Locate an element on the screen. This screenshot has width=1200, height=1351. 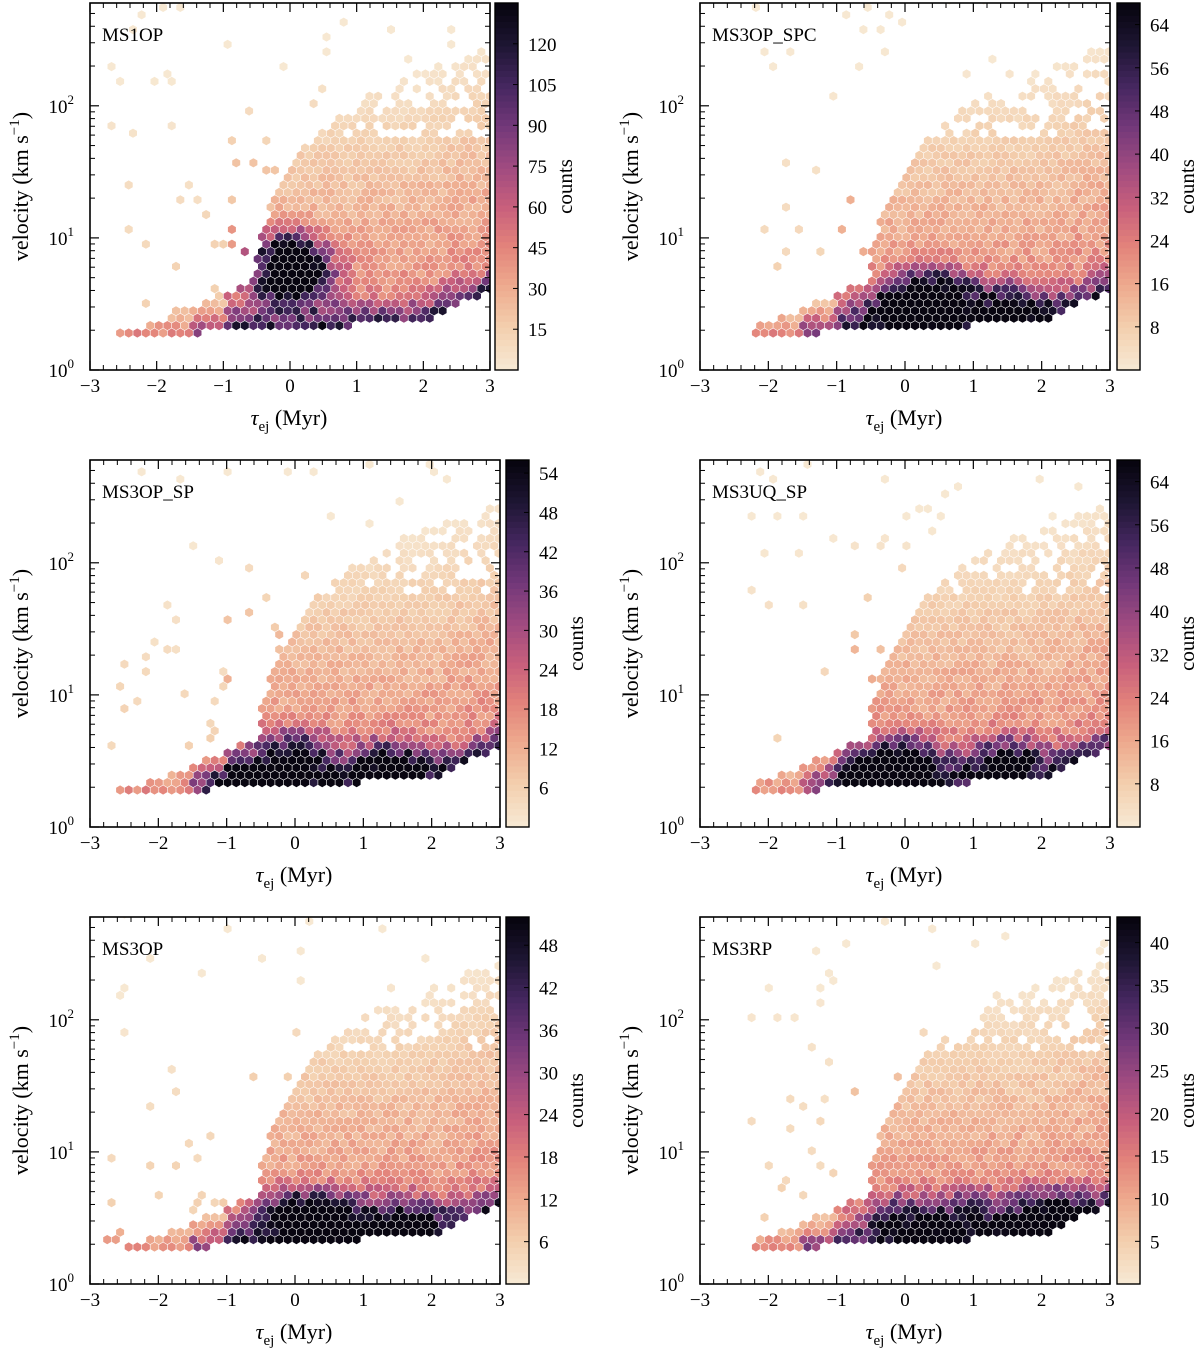
colorbar-label: counts is located at coordinates (565, 186).